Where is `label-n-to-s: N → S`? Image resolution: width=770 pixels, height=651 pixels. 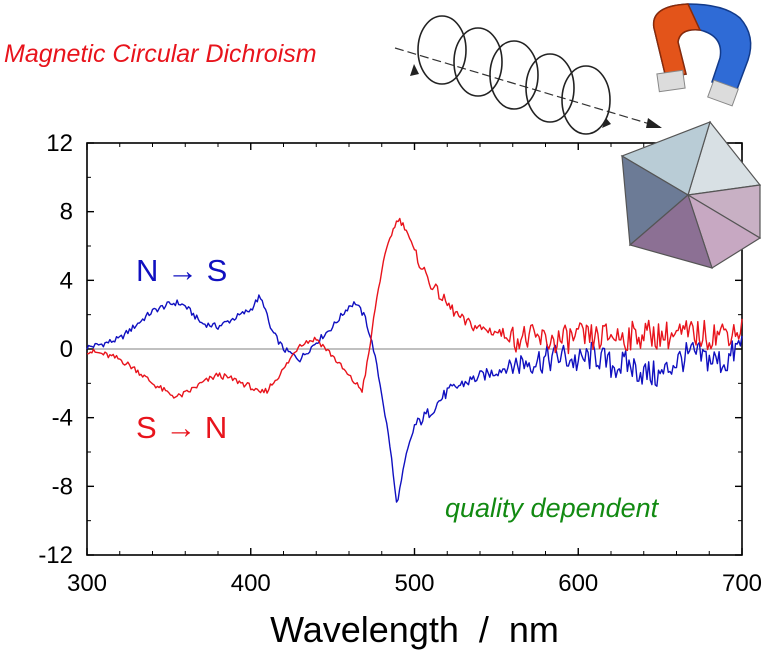
label-n-to-s: N → S is located at coordinates (181, 270).